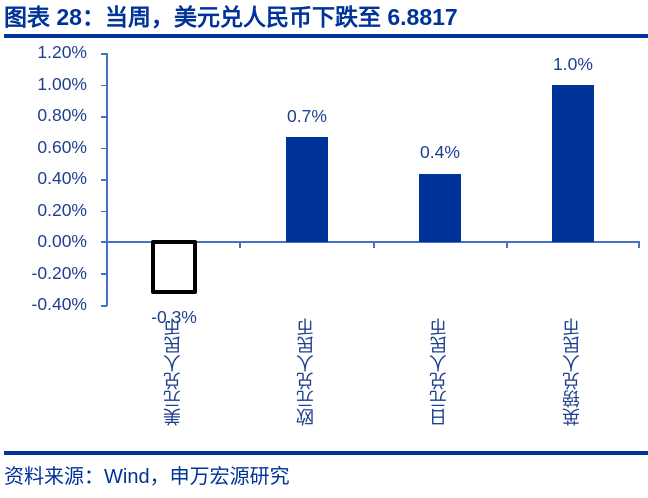  I want to click on data-label-jpy-cny: 0.4%, so click(440, 152).